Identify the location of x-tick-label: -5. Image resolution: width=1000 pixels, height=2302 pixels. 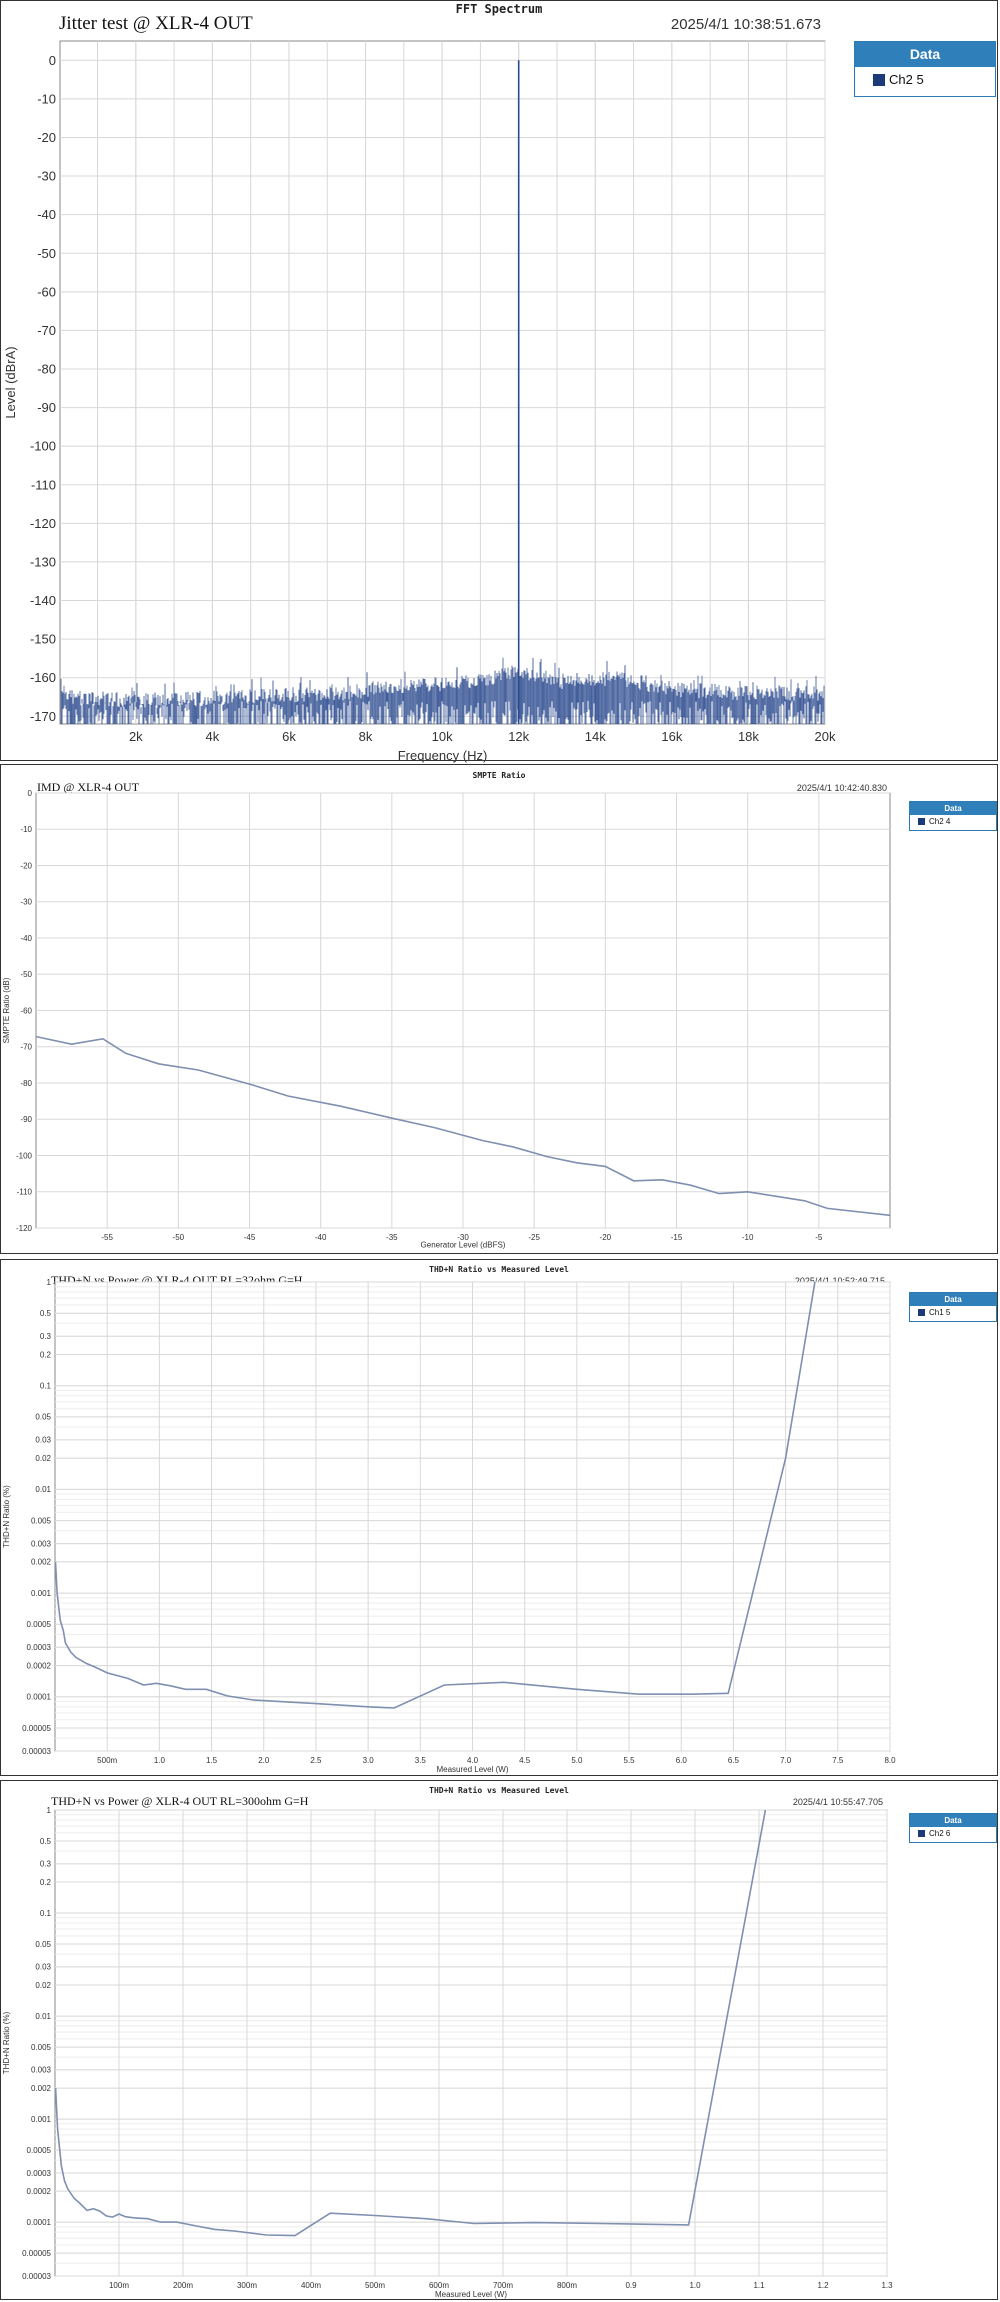
(819, 1237).